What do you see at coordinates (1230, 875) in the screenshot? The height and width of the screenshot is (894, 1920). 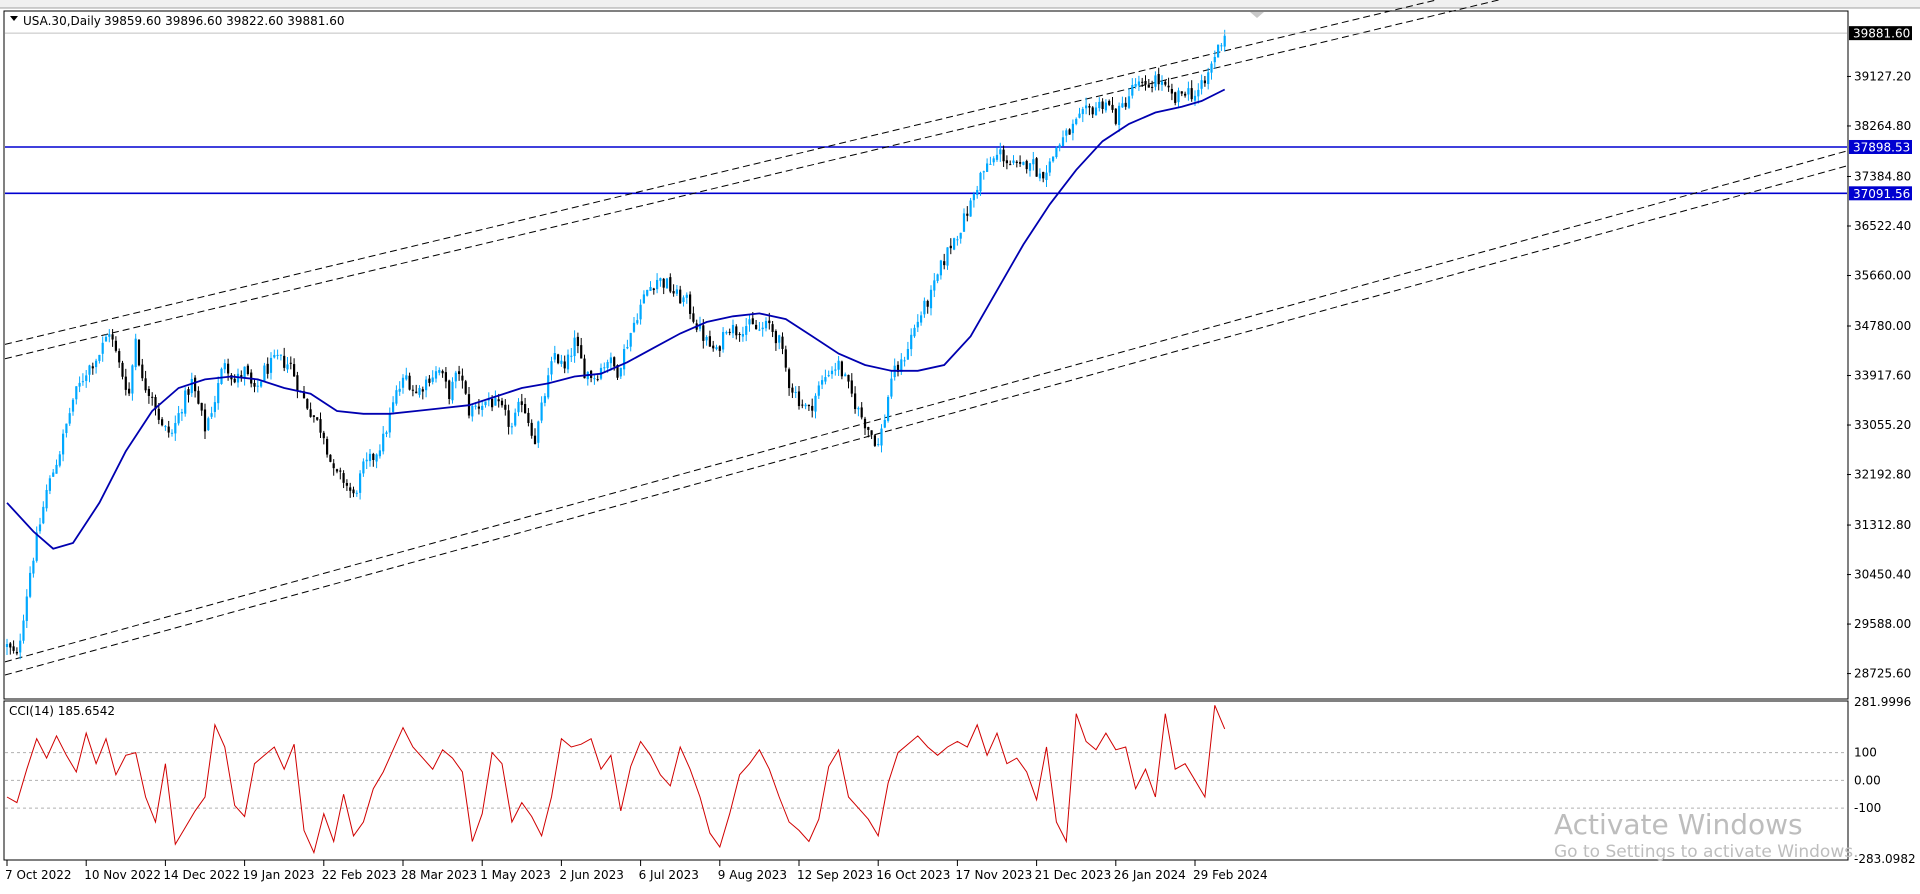 I see `x-tick-label-15: 29 Feb 2024` at bounding box center [1230, 875].